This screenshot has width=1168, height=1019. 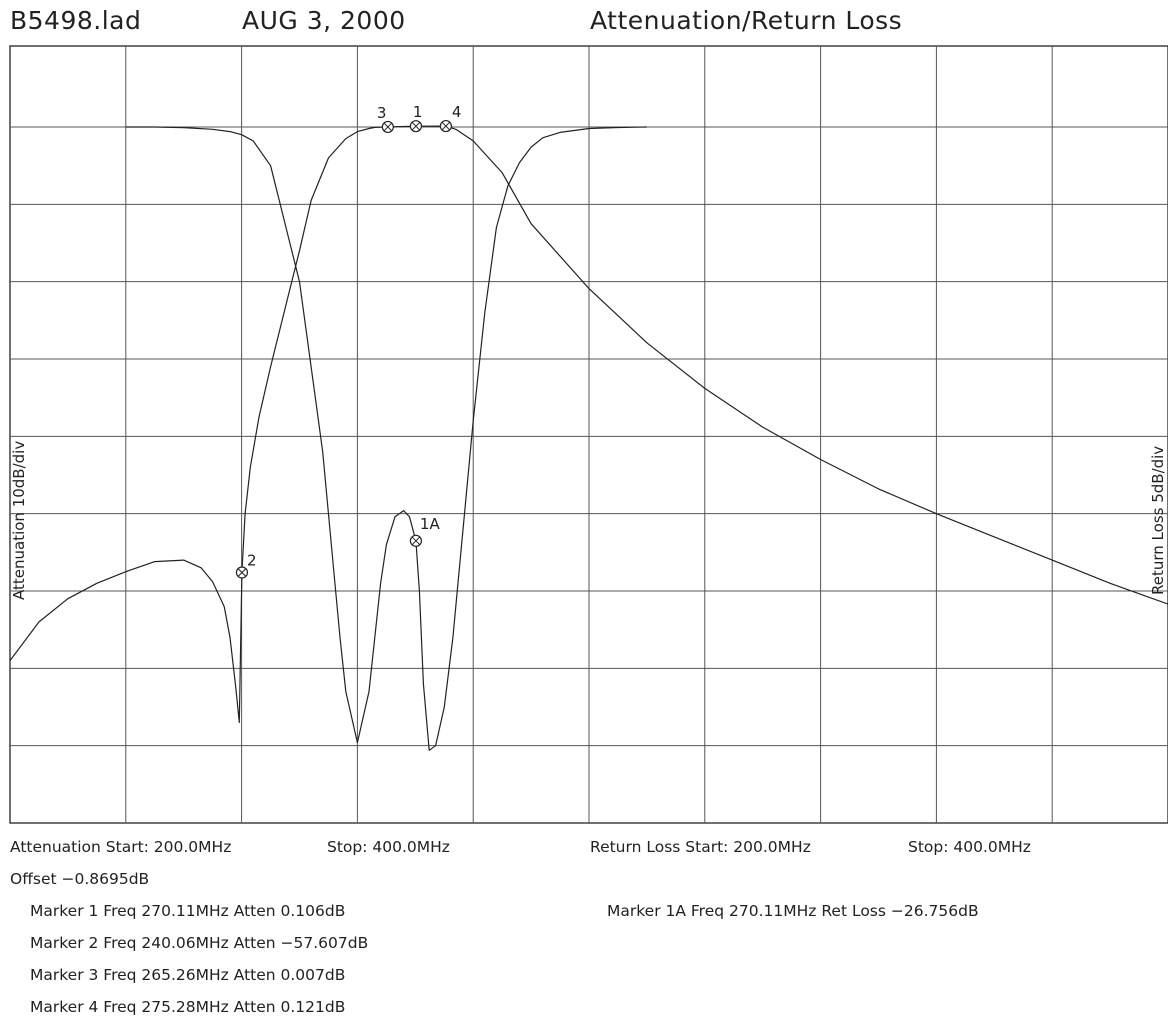 What do you see at coordinates (450, 118) in the screenshot?
I see `marker-4: 4` at bounding box center [450, 118].